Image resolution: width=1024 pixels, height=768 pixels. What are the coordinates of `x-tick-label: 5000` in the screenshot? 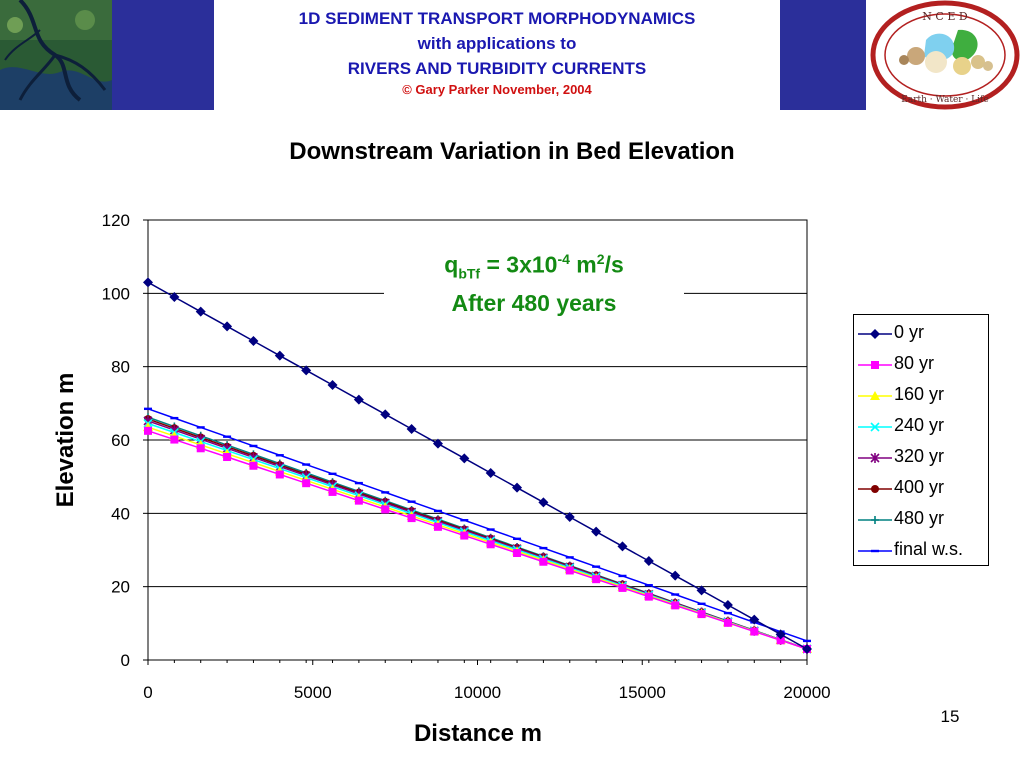 It's located at (313, 692).